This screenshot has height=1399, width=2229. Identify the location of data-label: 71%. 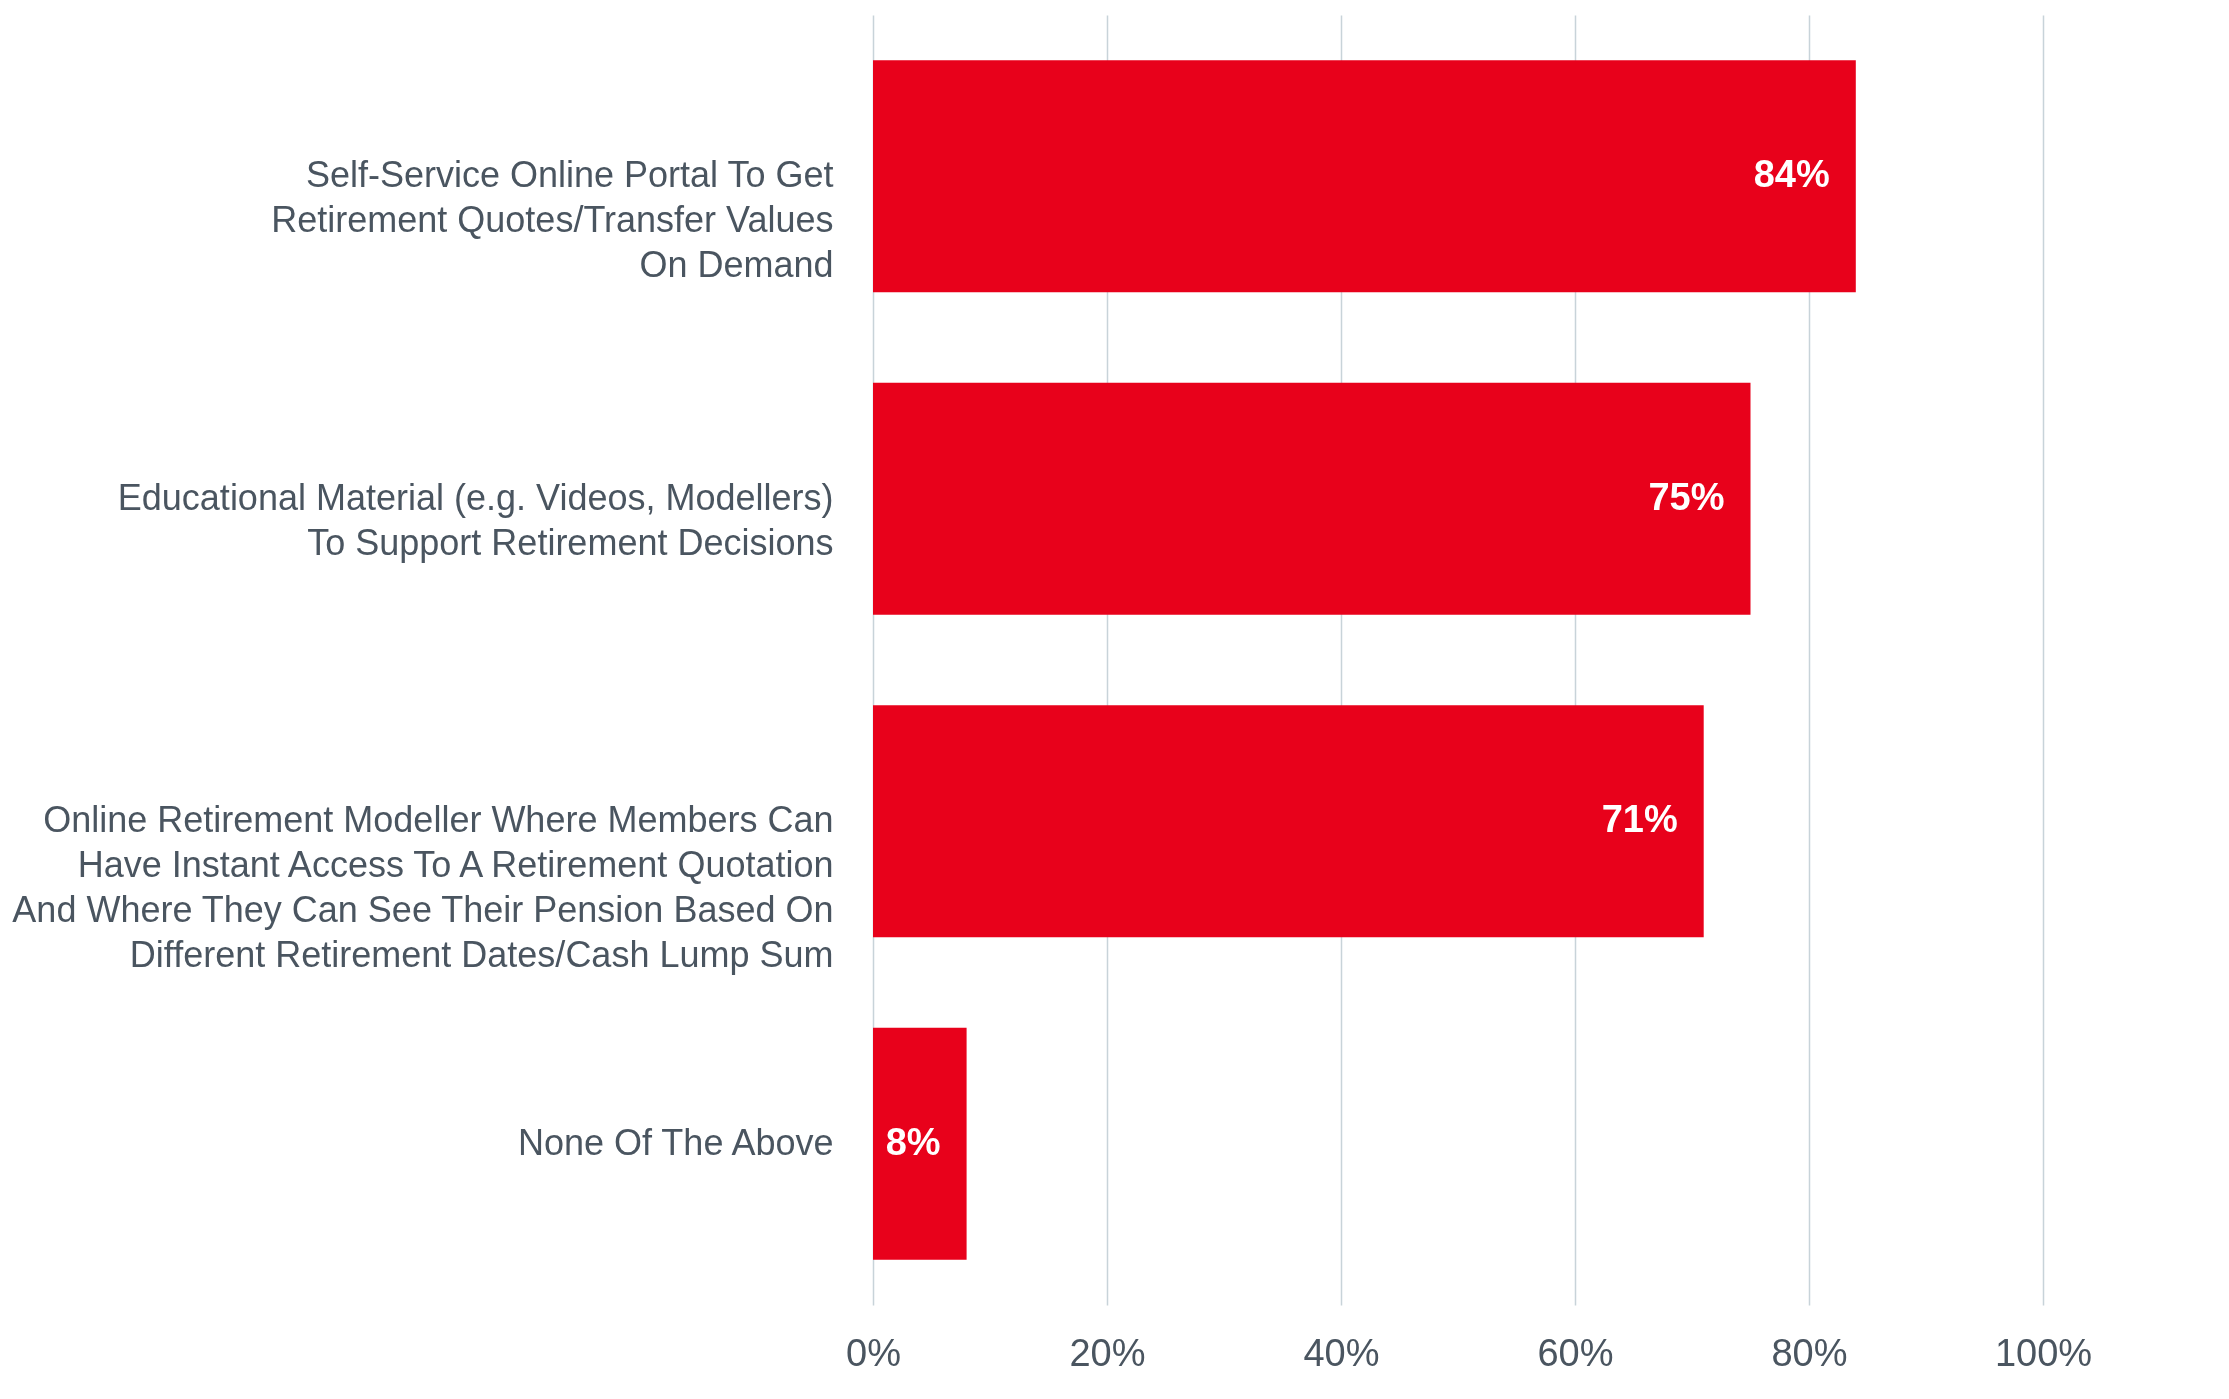
(1639, 819).